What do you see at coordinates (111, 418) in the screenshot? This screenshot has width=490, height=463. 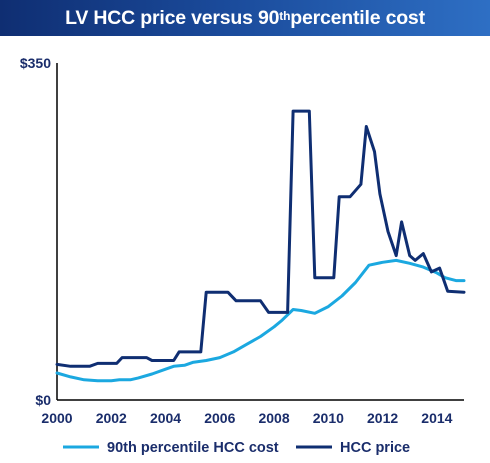 I see `x-tick-label: 2002` at bounding box center [111, 418].